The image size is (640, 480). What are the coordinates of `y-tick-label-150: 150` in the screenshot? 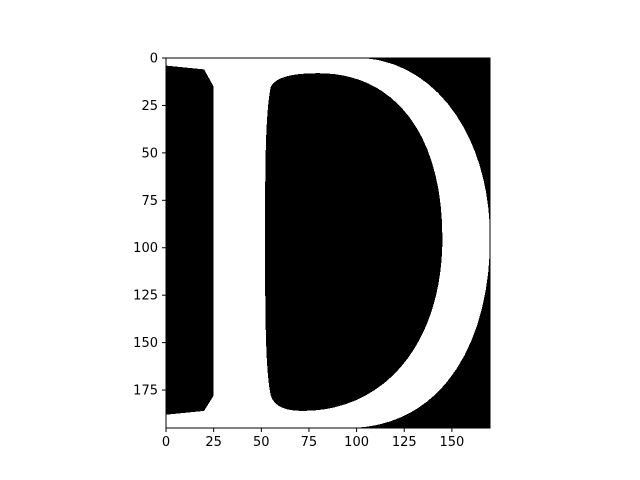 It's located at (145, 343).